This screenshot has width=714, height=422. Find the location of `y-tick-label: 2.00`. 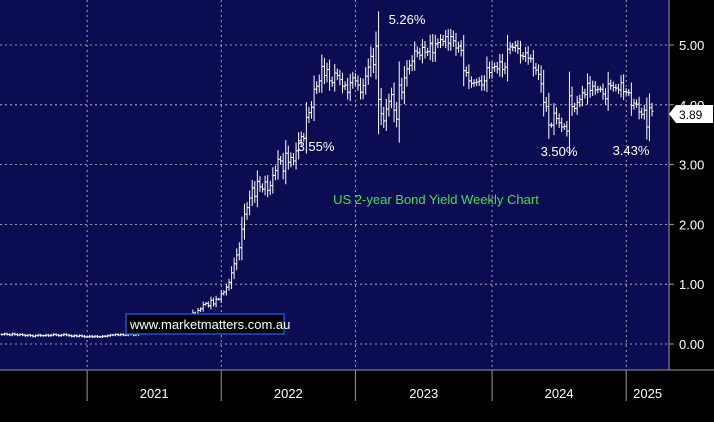

y-tick-label: 2.00 is located at coordinates (691, 224).